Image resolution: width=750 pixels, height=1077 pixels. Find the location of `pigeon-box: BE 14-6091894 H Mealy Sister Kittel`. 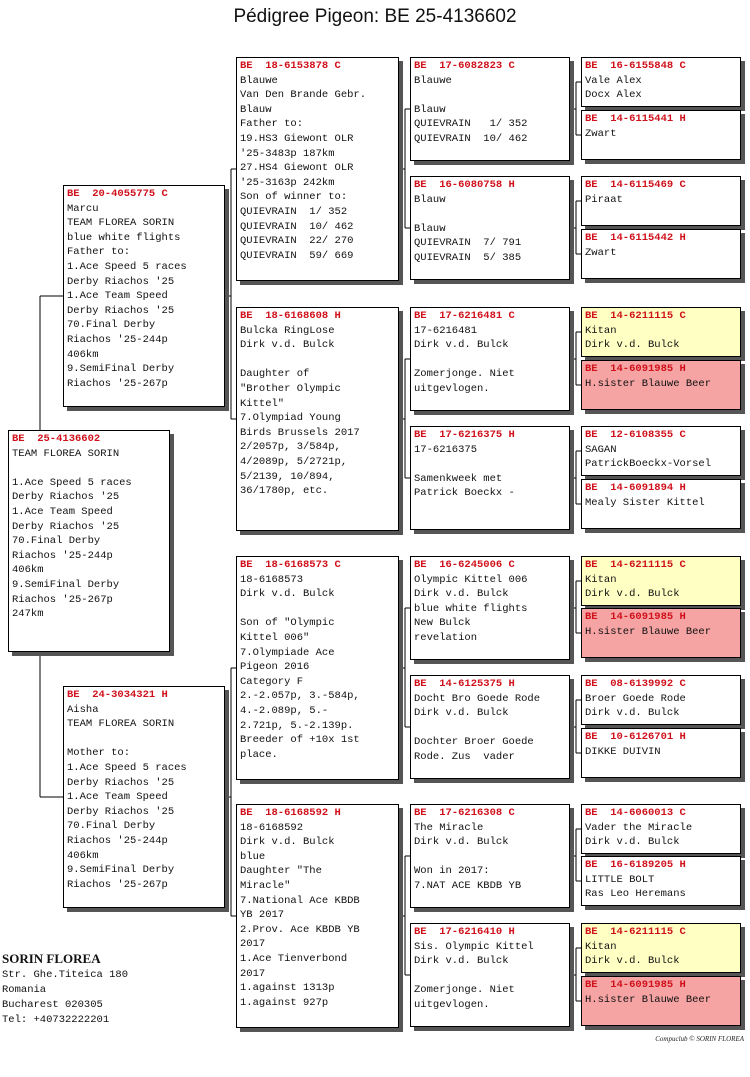

pigeon-box: BE 14-6091894 H Mealy Sister Kittel is located at coordinates (661, 504).